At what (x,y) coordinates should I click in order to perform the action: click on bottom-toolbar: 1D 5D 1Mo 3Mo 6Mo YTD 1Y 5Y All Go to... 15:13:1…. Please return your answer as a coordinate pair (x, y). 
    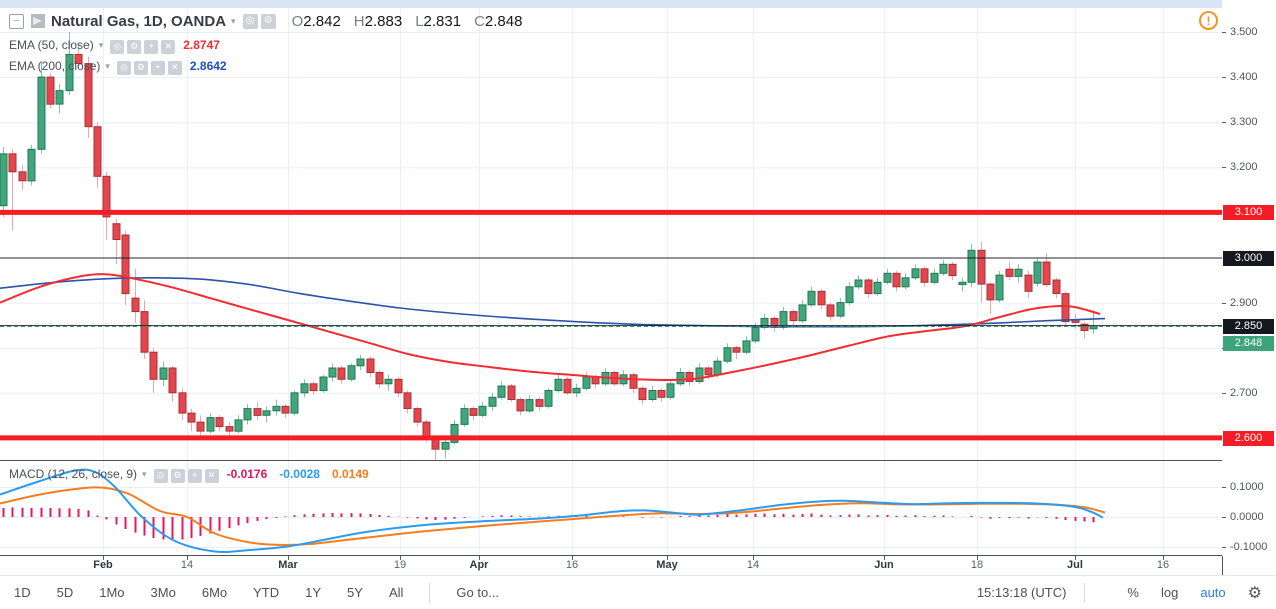
    Looking at the image, I should click on (638, 592).